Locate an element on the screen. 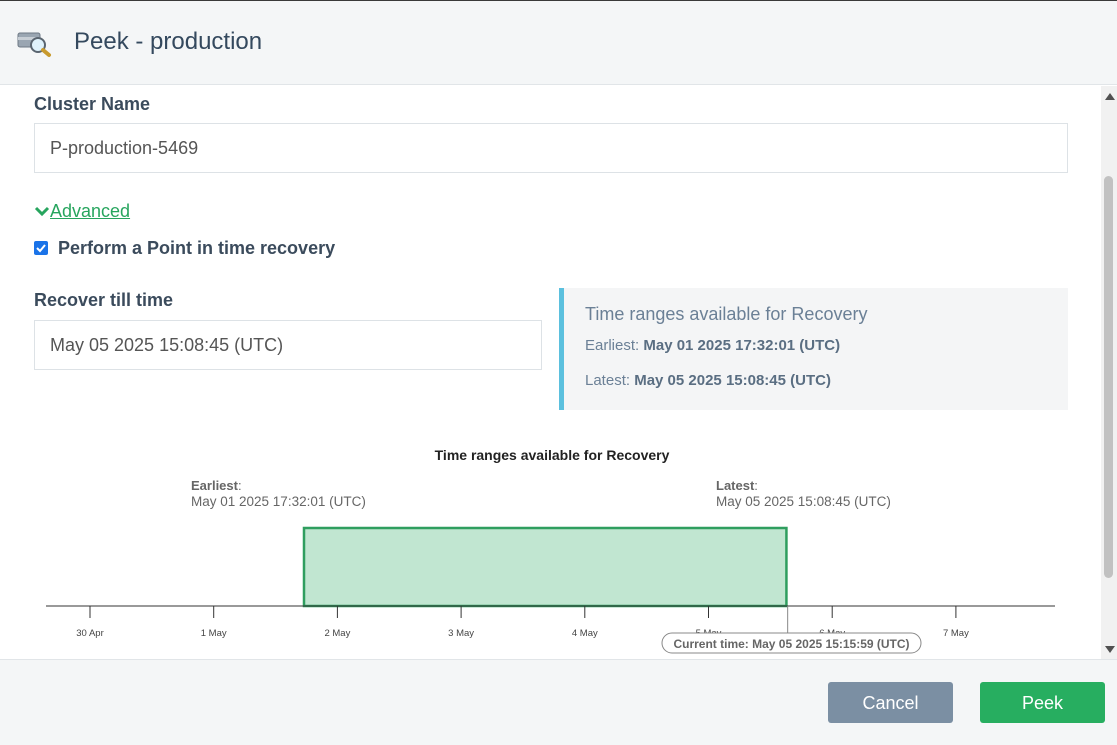 Image resolution: width=1117 pixels, height=745 pixels. advanced-label: Advanced is located at coordinates (90, 211).